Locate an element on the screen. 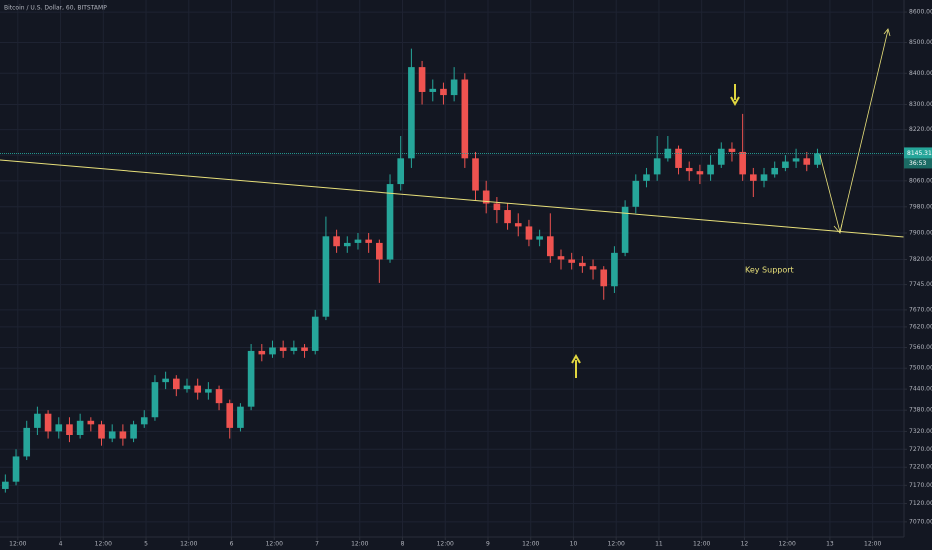 The height and width of the screenshot is (550, 932). up-arrow is located at coordinates (576, 365).